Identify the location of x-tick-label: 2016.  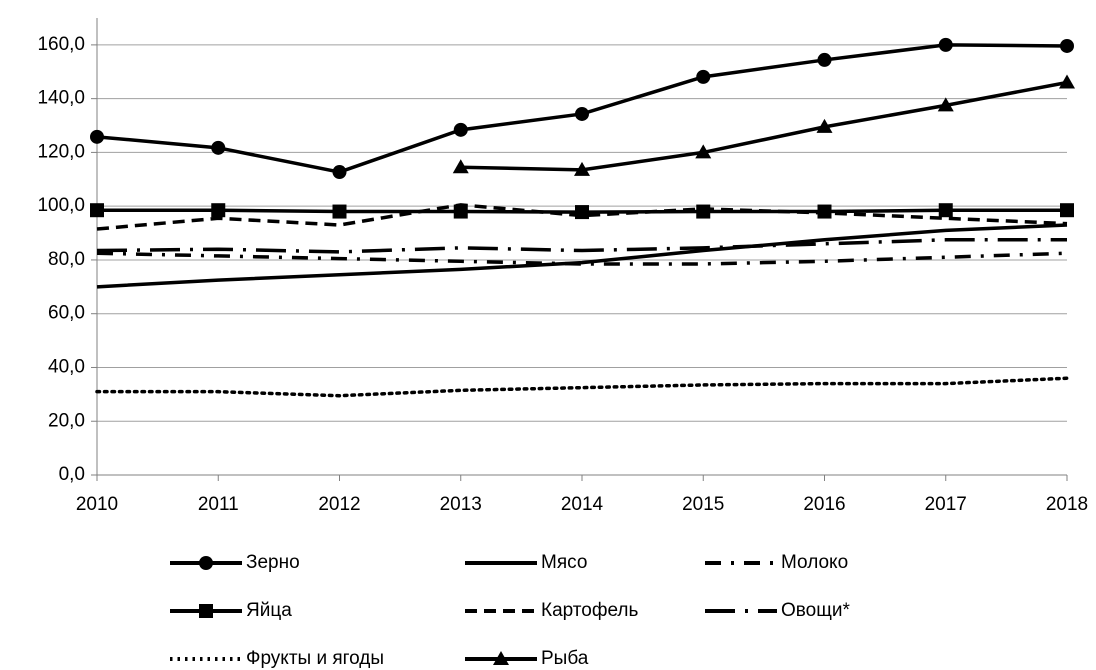
(824, 504).